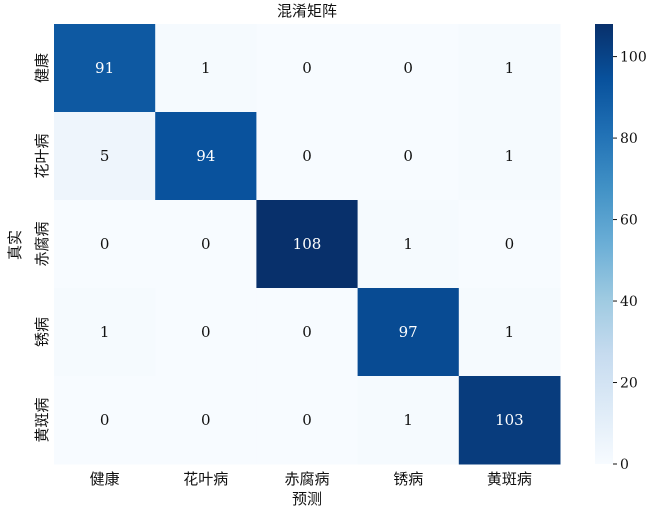 Image resolution: width=650 pixels, height=520 pixels. What do you see at coordinates (629, 139) in the screenshot?
I see `colorbar-tick-label-4: 80` at bounding box center [629, 139].